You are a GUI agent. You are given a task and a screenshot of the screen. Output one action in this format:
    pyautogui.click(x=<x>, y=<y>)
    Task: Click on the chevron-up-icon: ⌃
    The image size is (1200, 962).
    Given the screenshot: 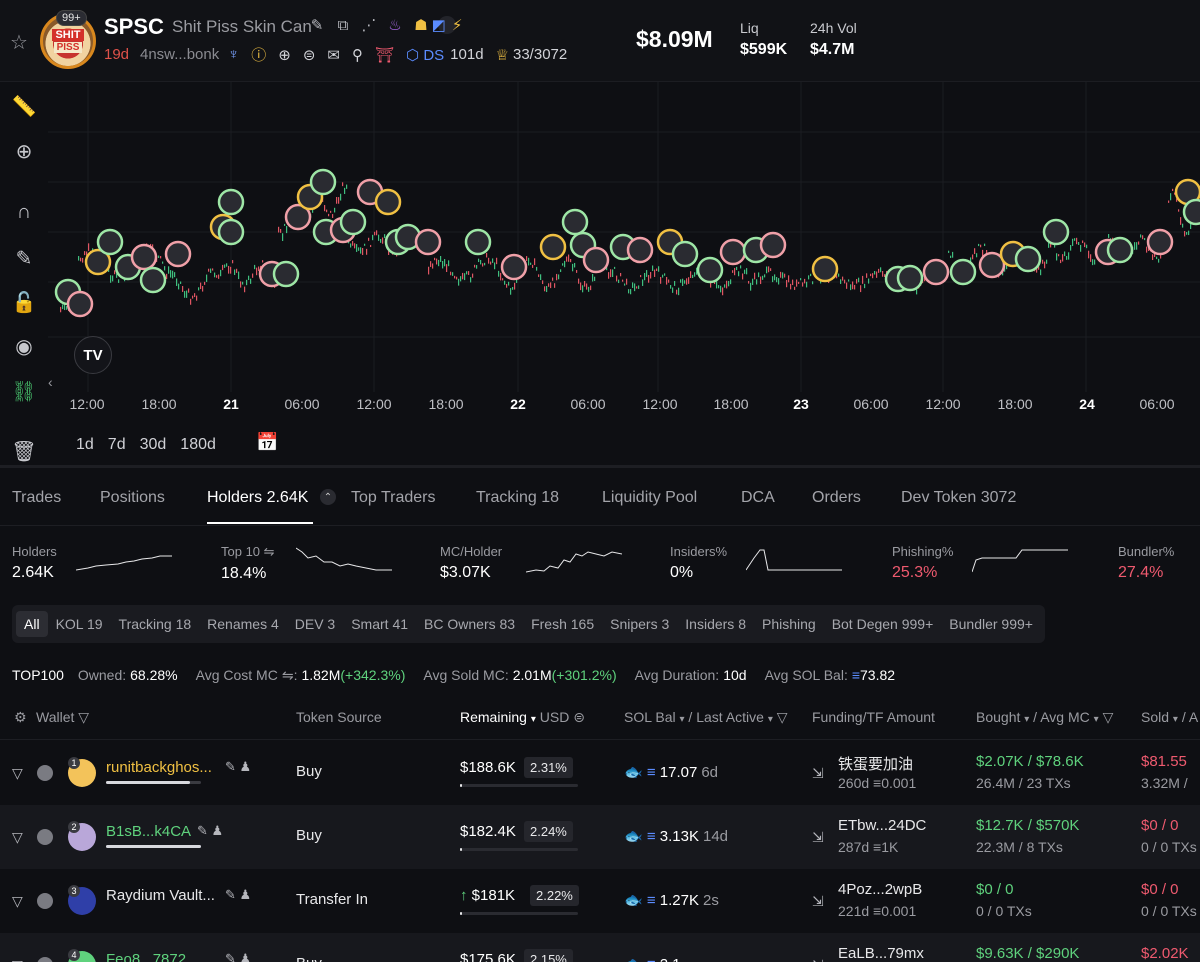 What is the action you would take?
    pyautogui.click(x=328, y=497)
    